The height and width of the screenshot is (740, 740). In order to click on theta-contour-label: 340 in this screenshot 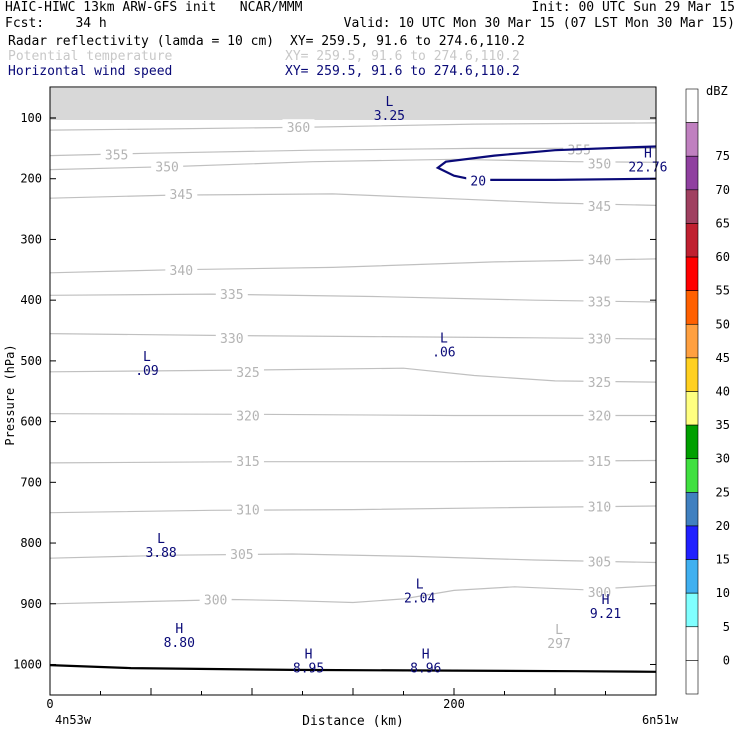, I will do `click(599, 260)`.